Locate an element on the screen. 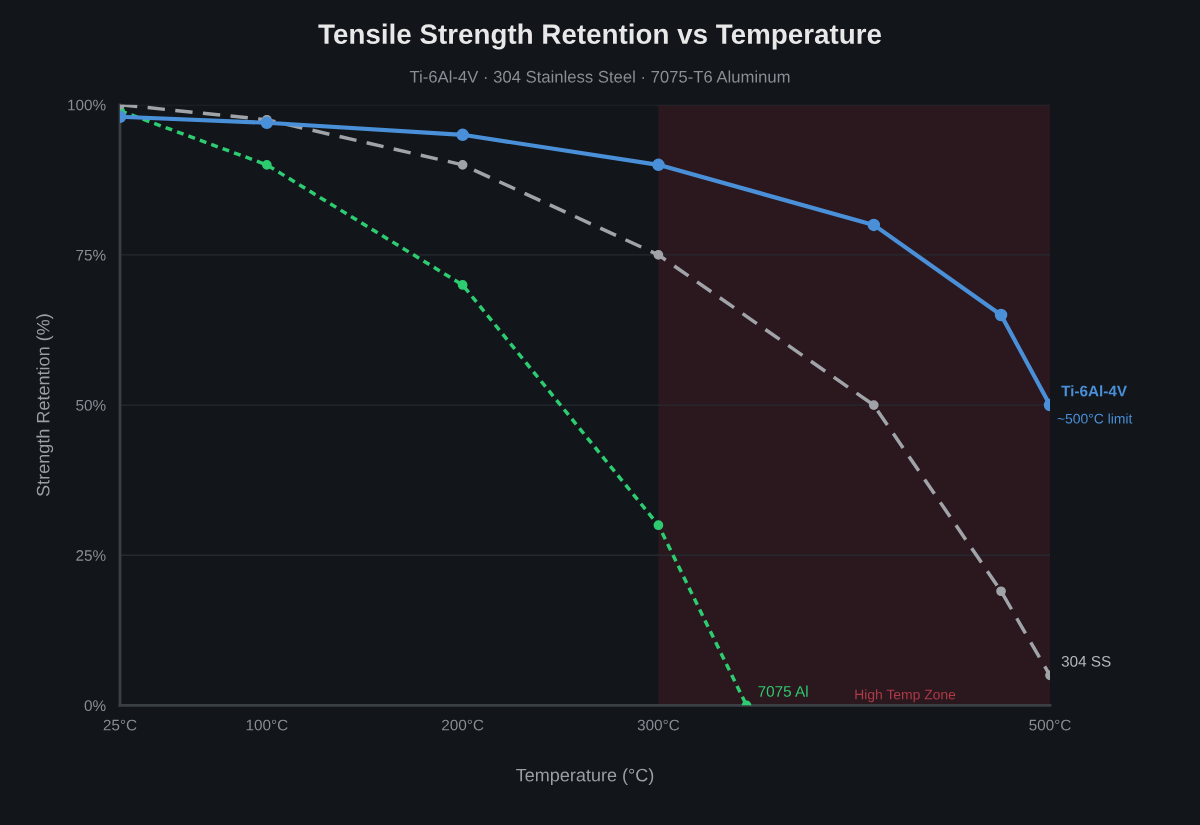 The image size is (1200, 825). chart-title: Tensile Strength Retention vs Temperature is located at coordinates (600, 36).